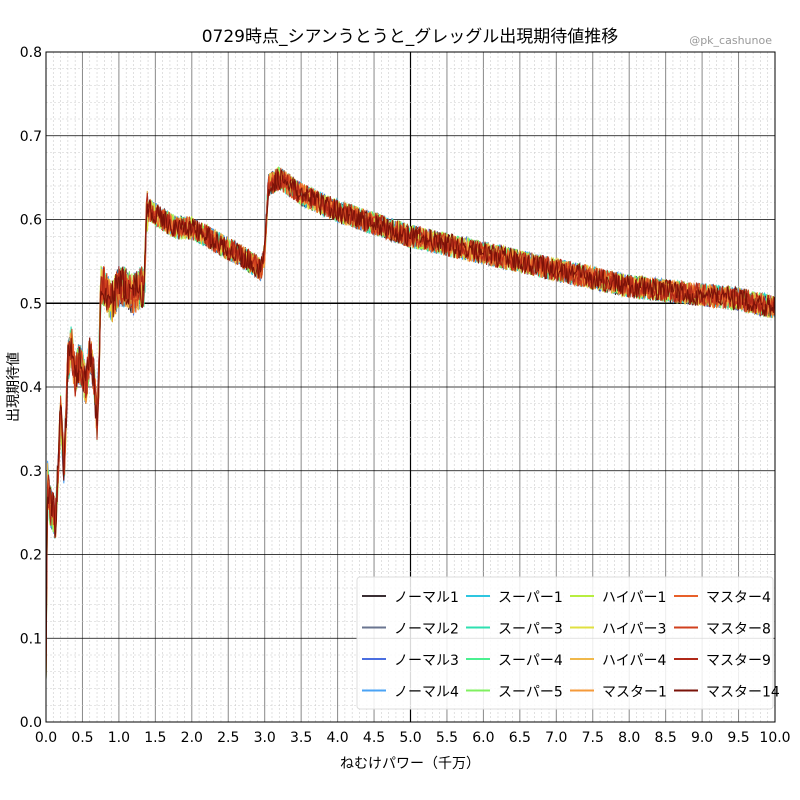 This screenshot has height=800, width=800. I want to click on y-tick-label: 0.0, so click(31, 723).